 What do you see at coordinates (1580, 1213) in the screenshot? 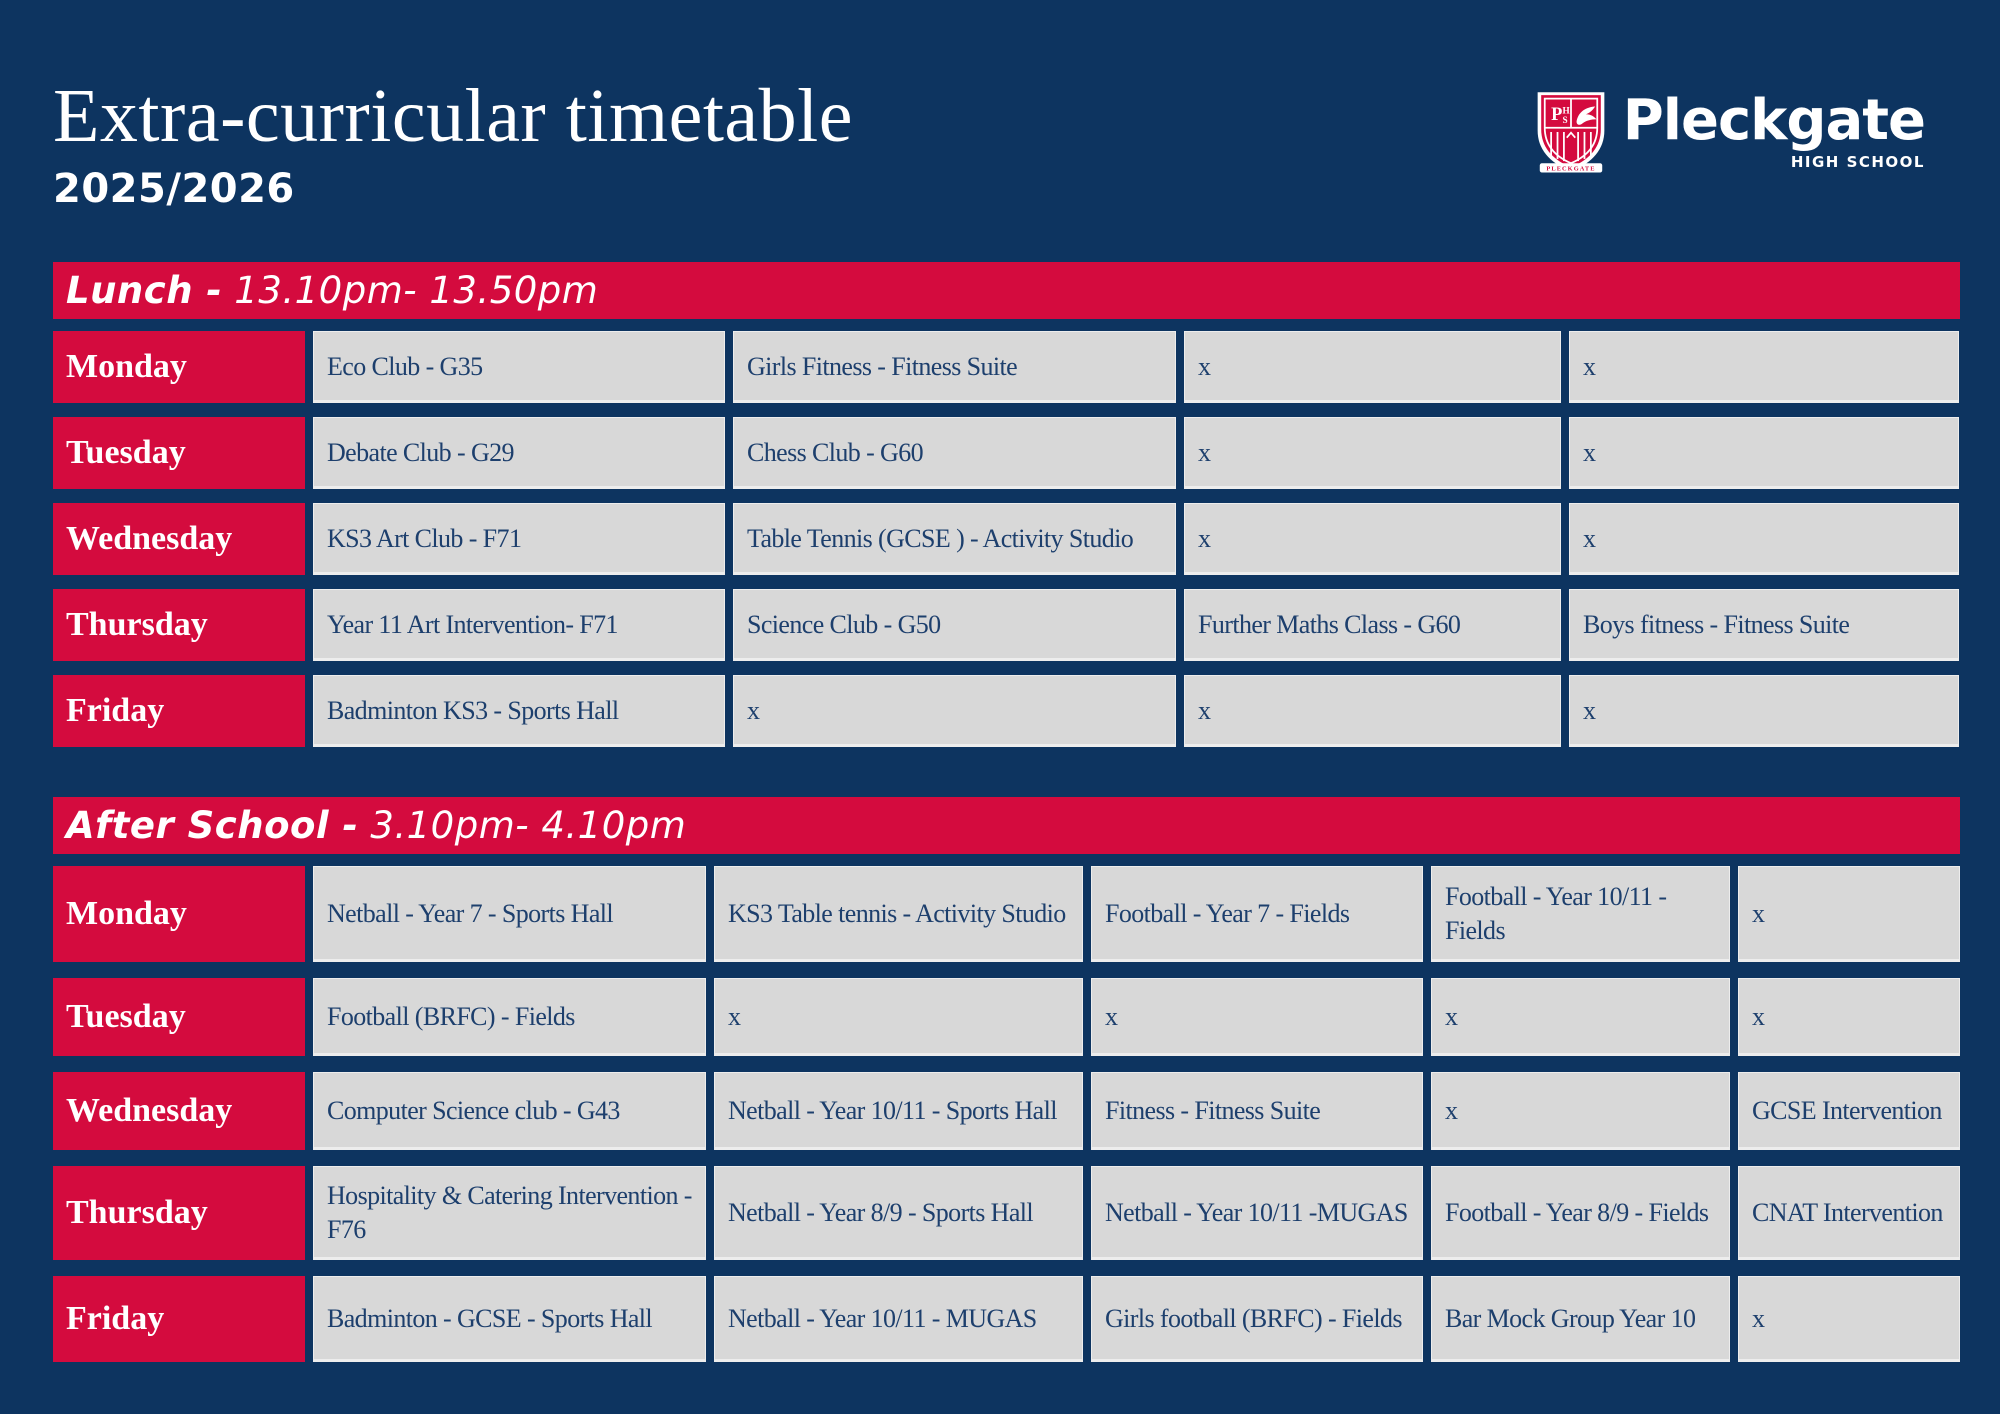
I see `timetable-cell: Football - Year 8/9 - Fields` at bounding box center [1580, 1213].